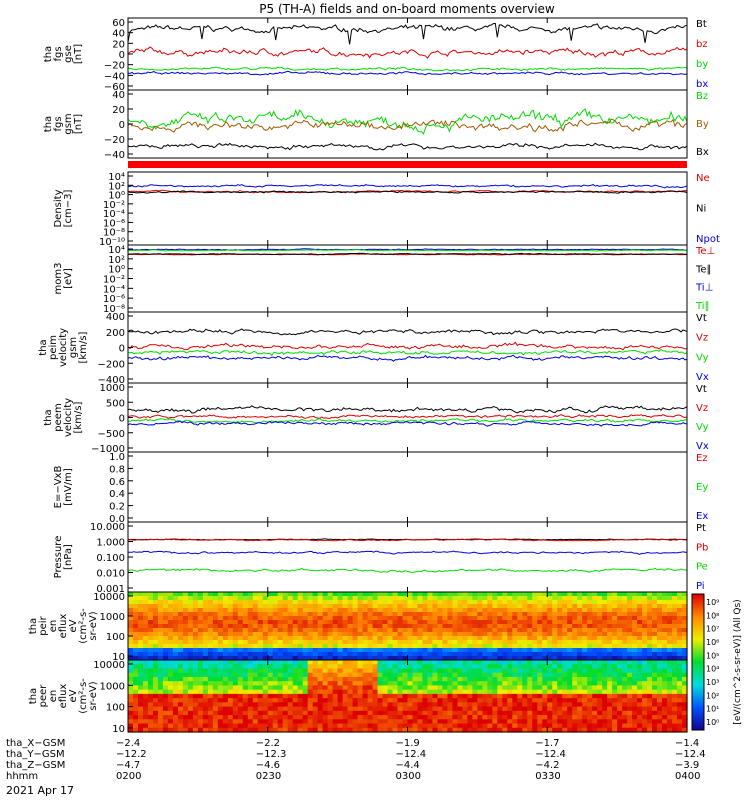 The width and height of the screenshot is (750, 800). Describe the element at coordinates (407, 73) in the screenshot. I see `series-line-fgs_gse` at that location.